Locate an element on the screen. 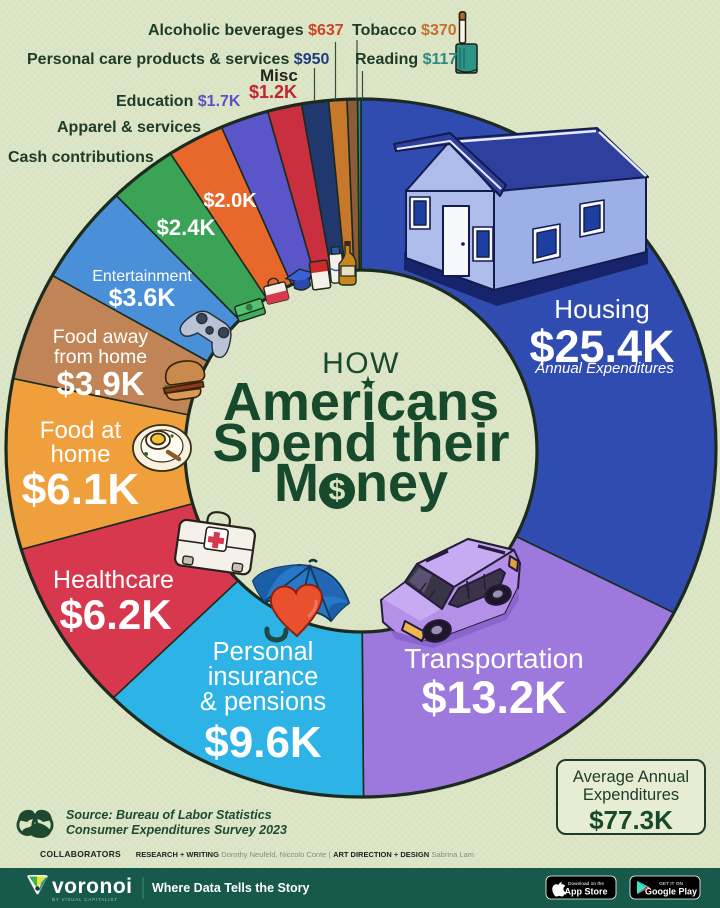  svg-text: BY VISUAL CAPITALIST is located at coordinates (85, 899).